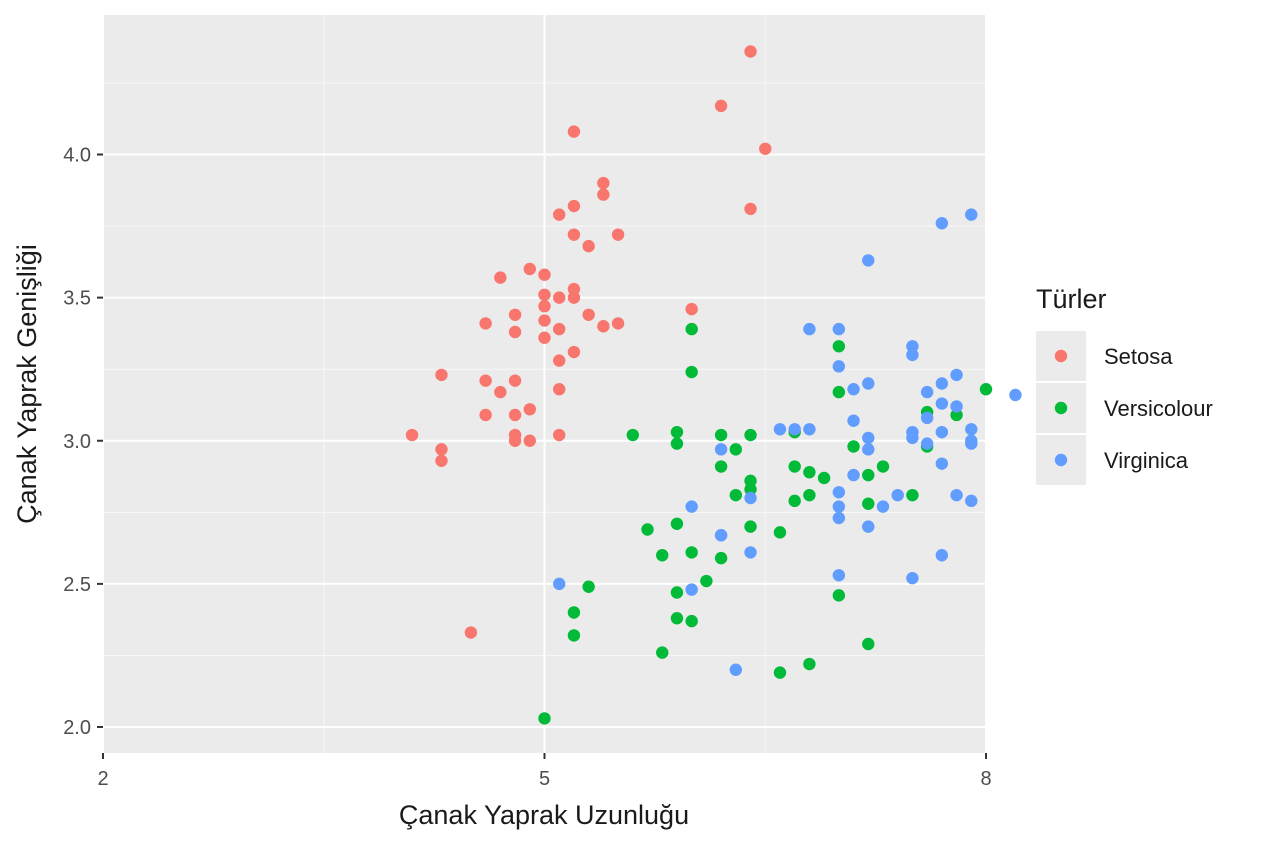  What do you see at coordinates (77, 299) in the screenshot?
I see `y-tick-label: 3.5` at bounding box center [77, 299].